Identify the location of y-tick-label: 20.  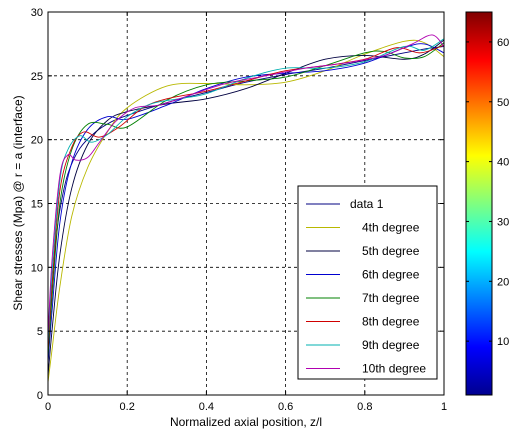
(37, 141).